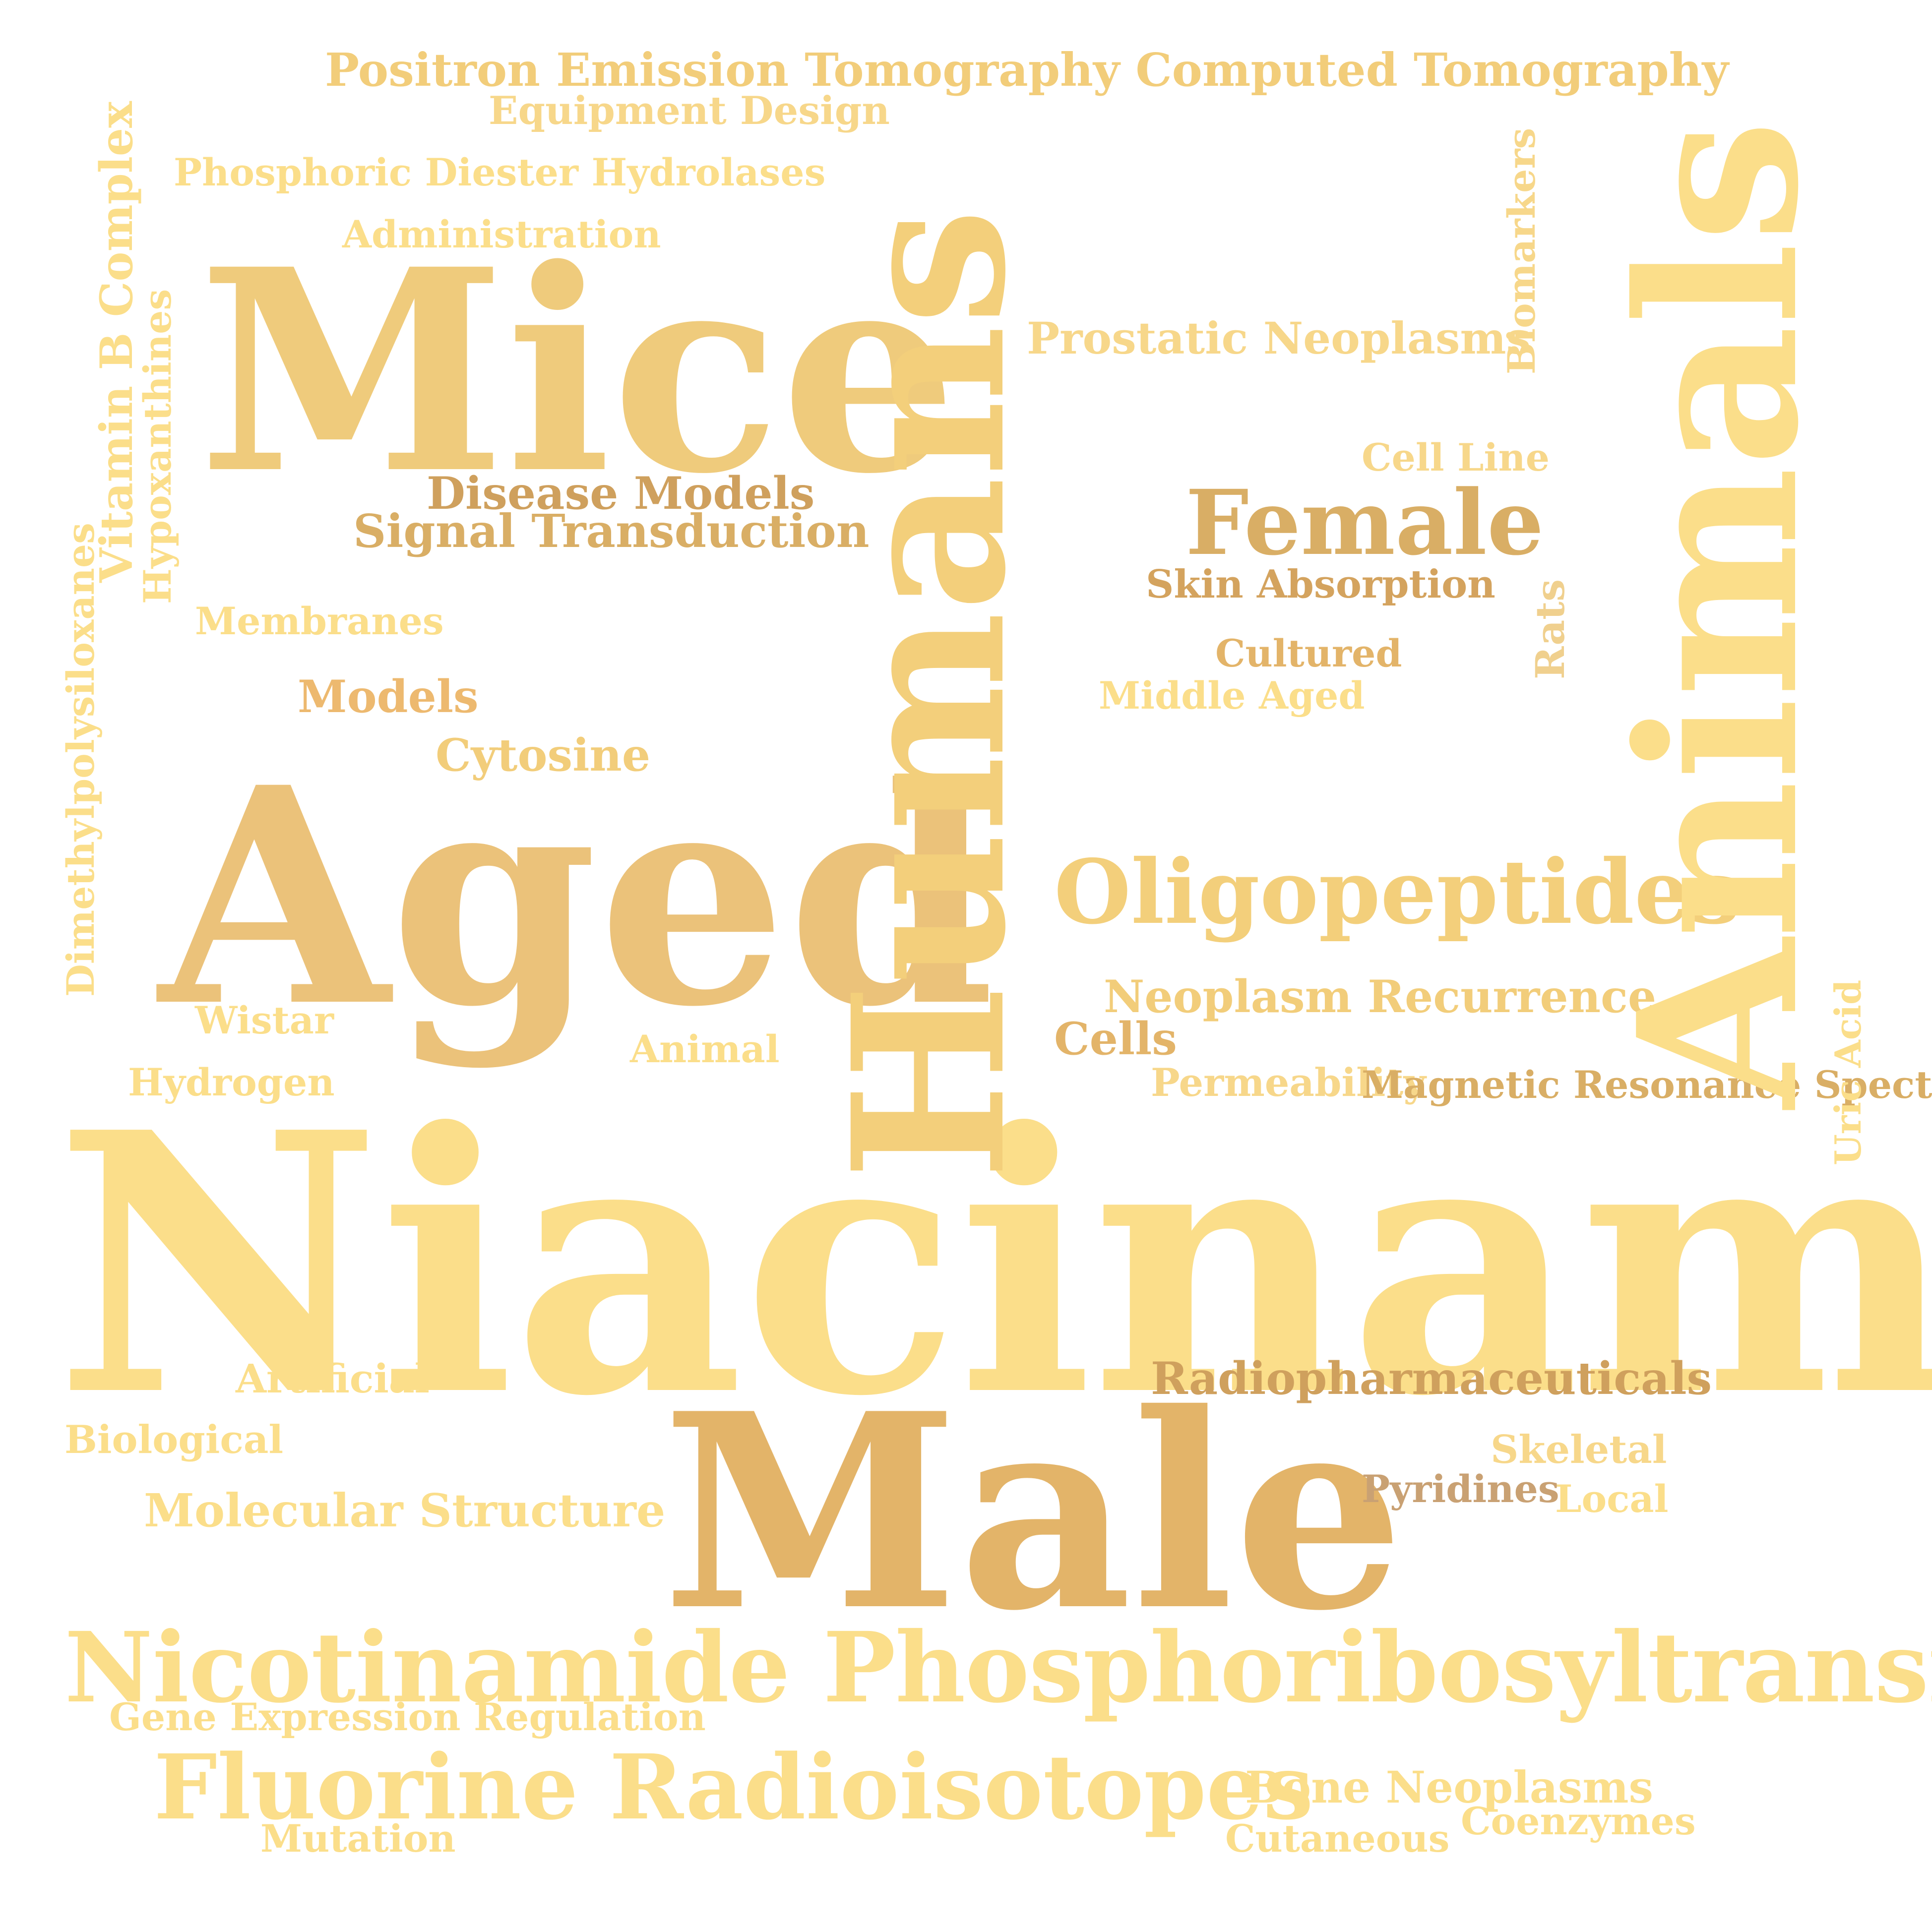 Image resolution: width=1932 pixels, height=1932 pixels. I want to click on word-rats: Rats, so click(1550, 629).